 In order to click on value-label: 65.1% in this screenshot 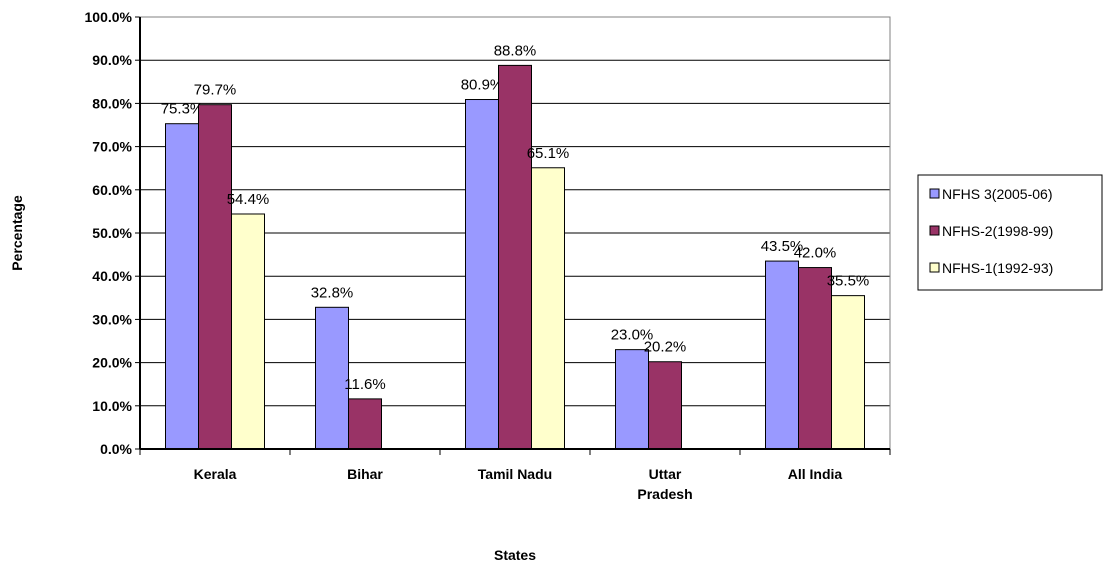, I will do `click(548, 153)`.